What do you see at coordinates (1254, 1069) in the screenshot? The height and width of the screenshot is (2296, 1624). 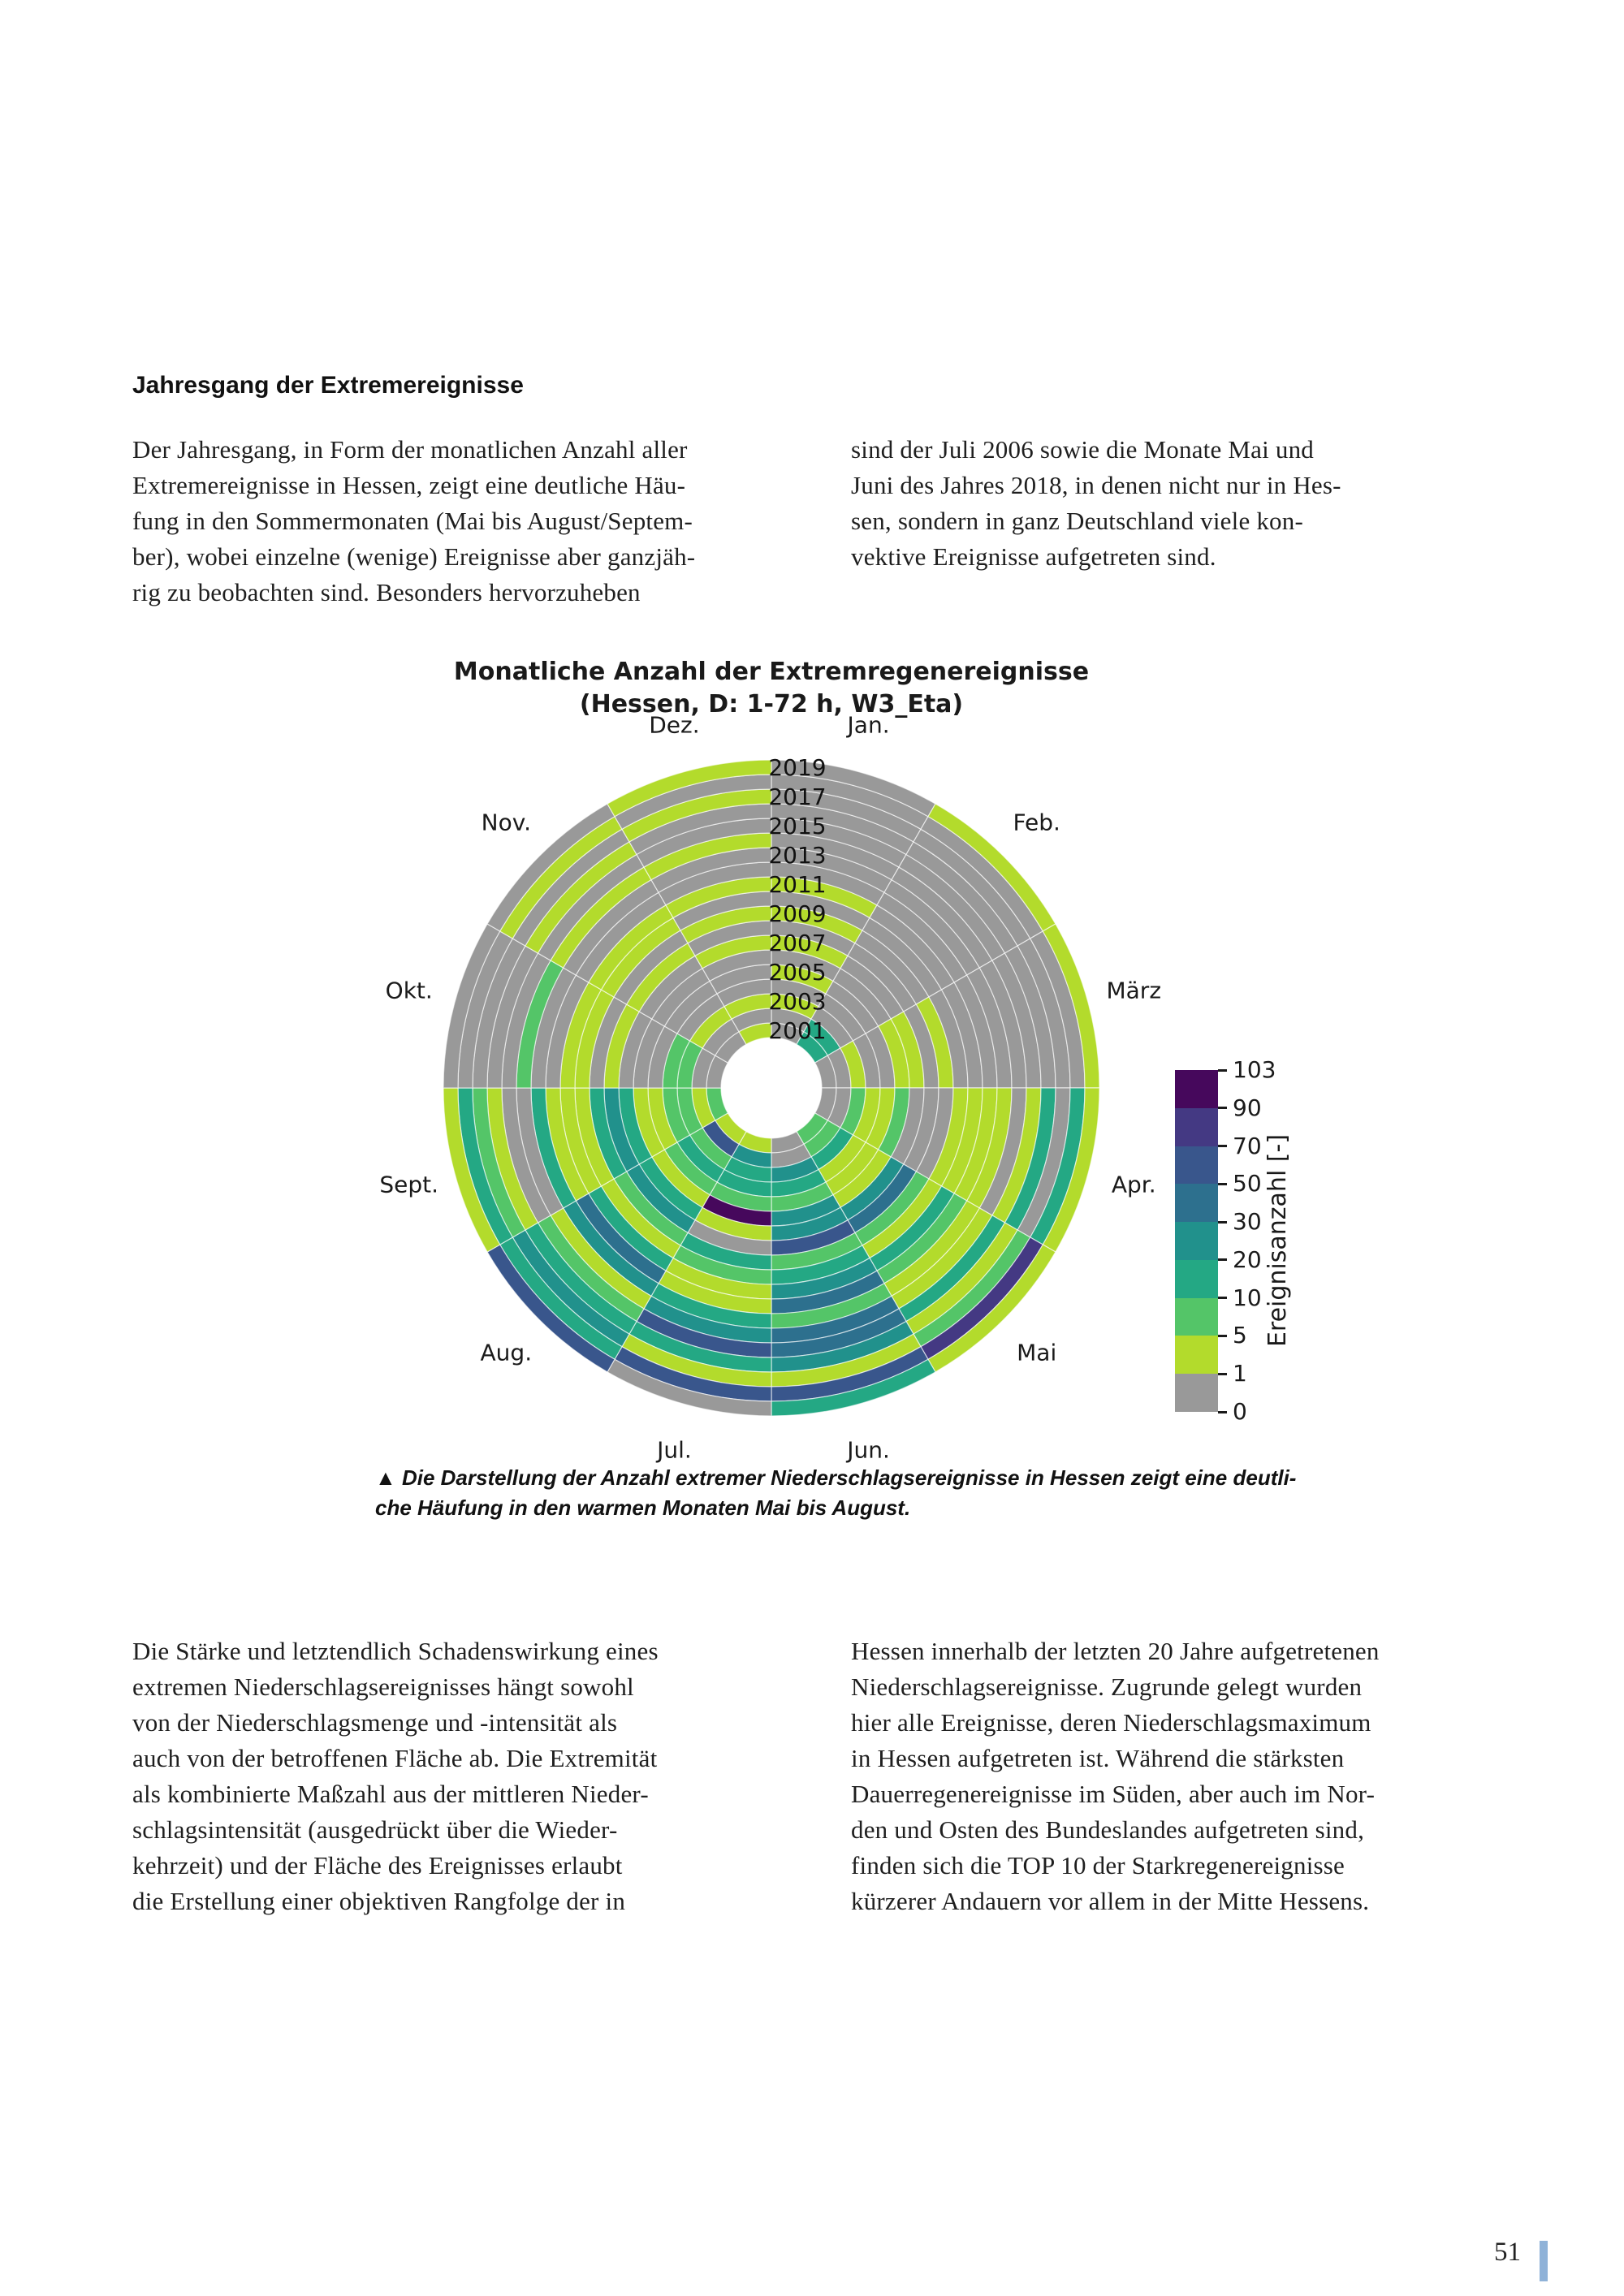 I see `colorbar-tick-label: 103` at bounding box center [1254, 1069].